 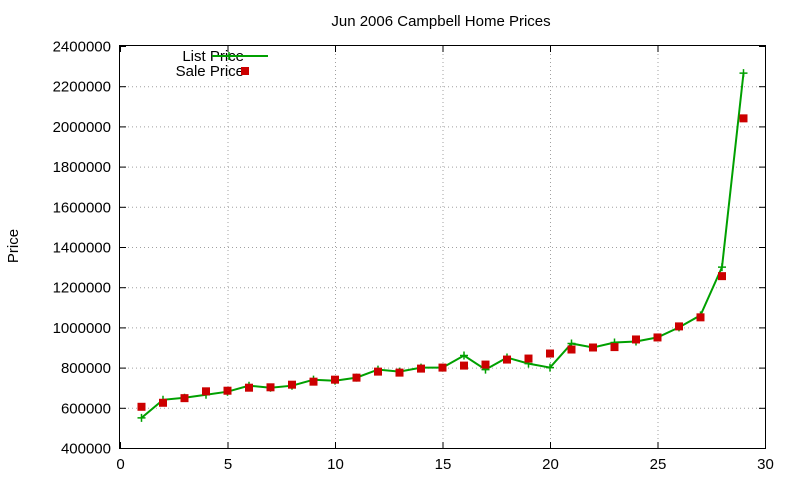 What do you see at coordinates (228, 464) in the screenshot?
I see `x-tick-label: 5` at bounding box center [228, 464].